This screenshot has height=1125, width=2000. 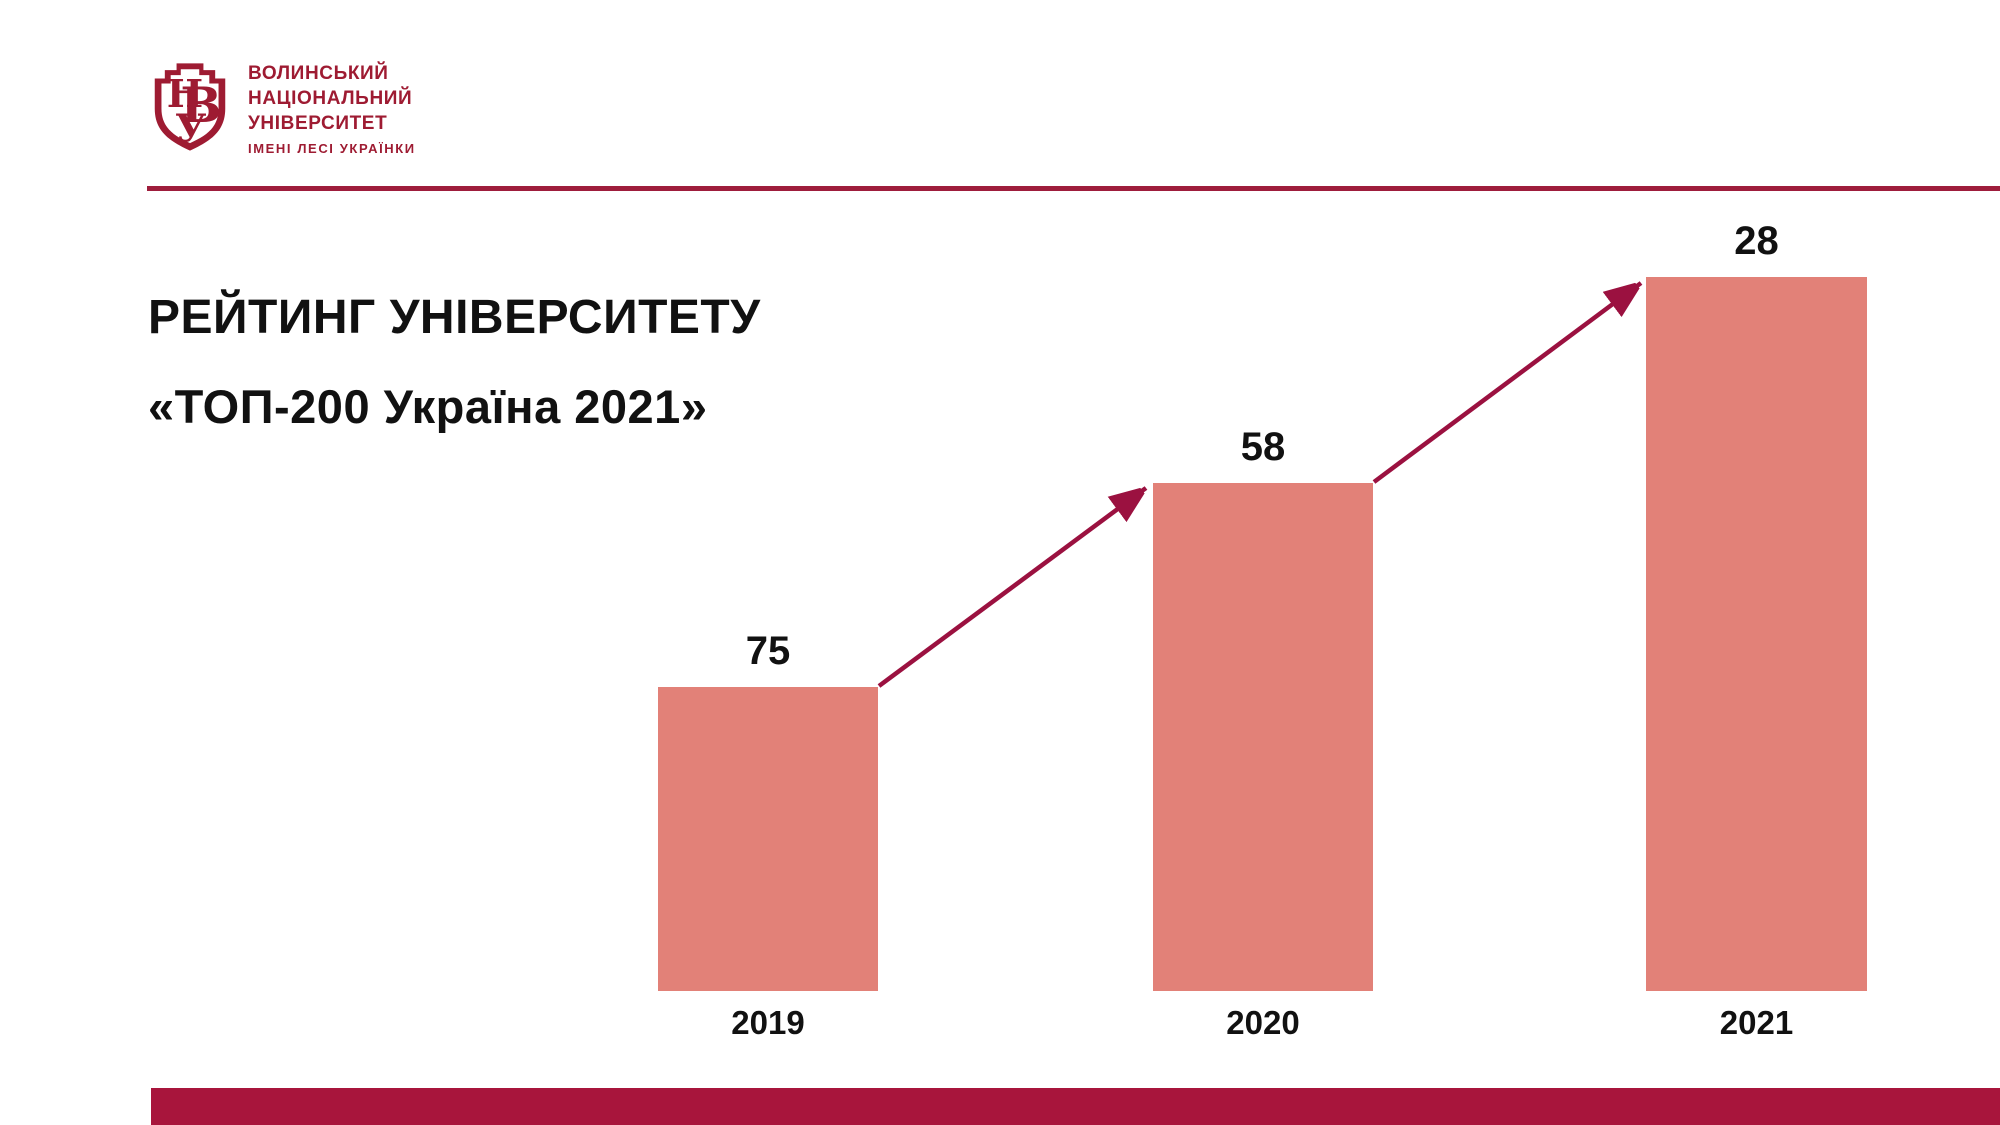 What do you see at coordinates (318, 123) in the screenshot?
I see `university-name-line-3: УНІВЕРСИТЕТ` at bounding box center [318, 123].